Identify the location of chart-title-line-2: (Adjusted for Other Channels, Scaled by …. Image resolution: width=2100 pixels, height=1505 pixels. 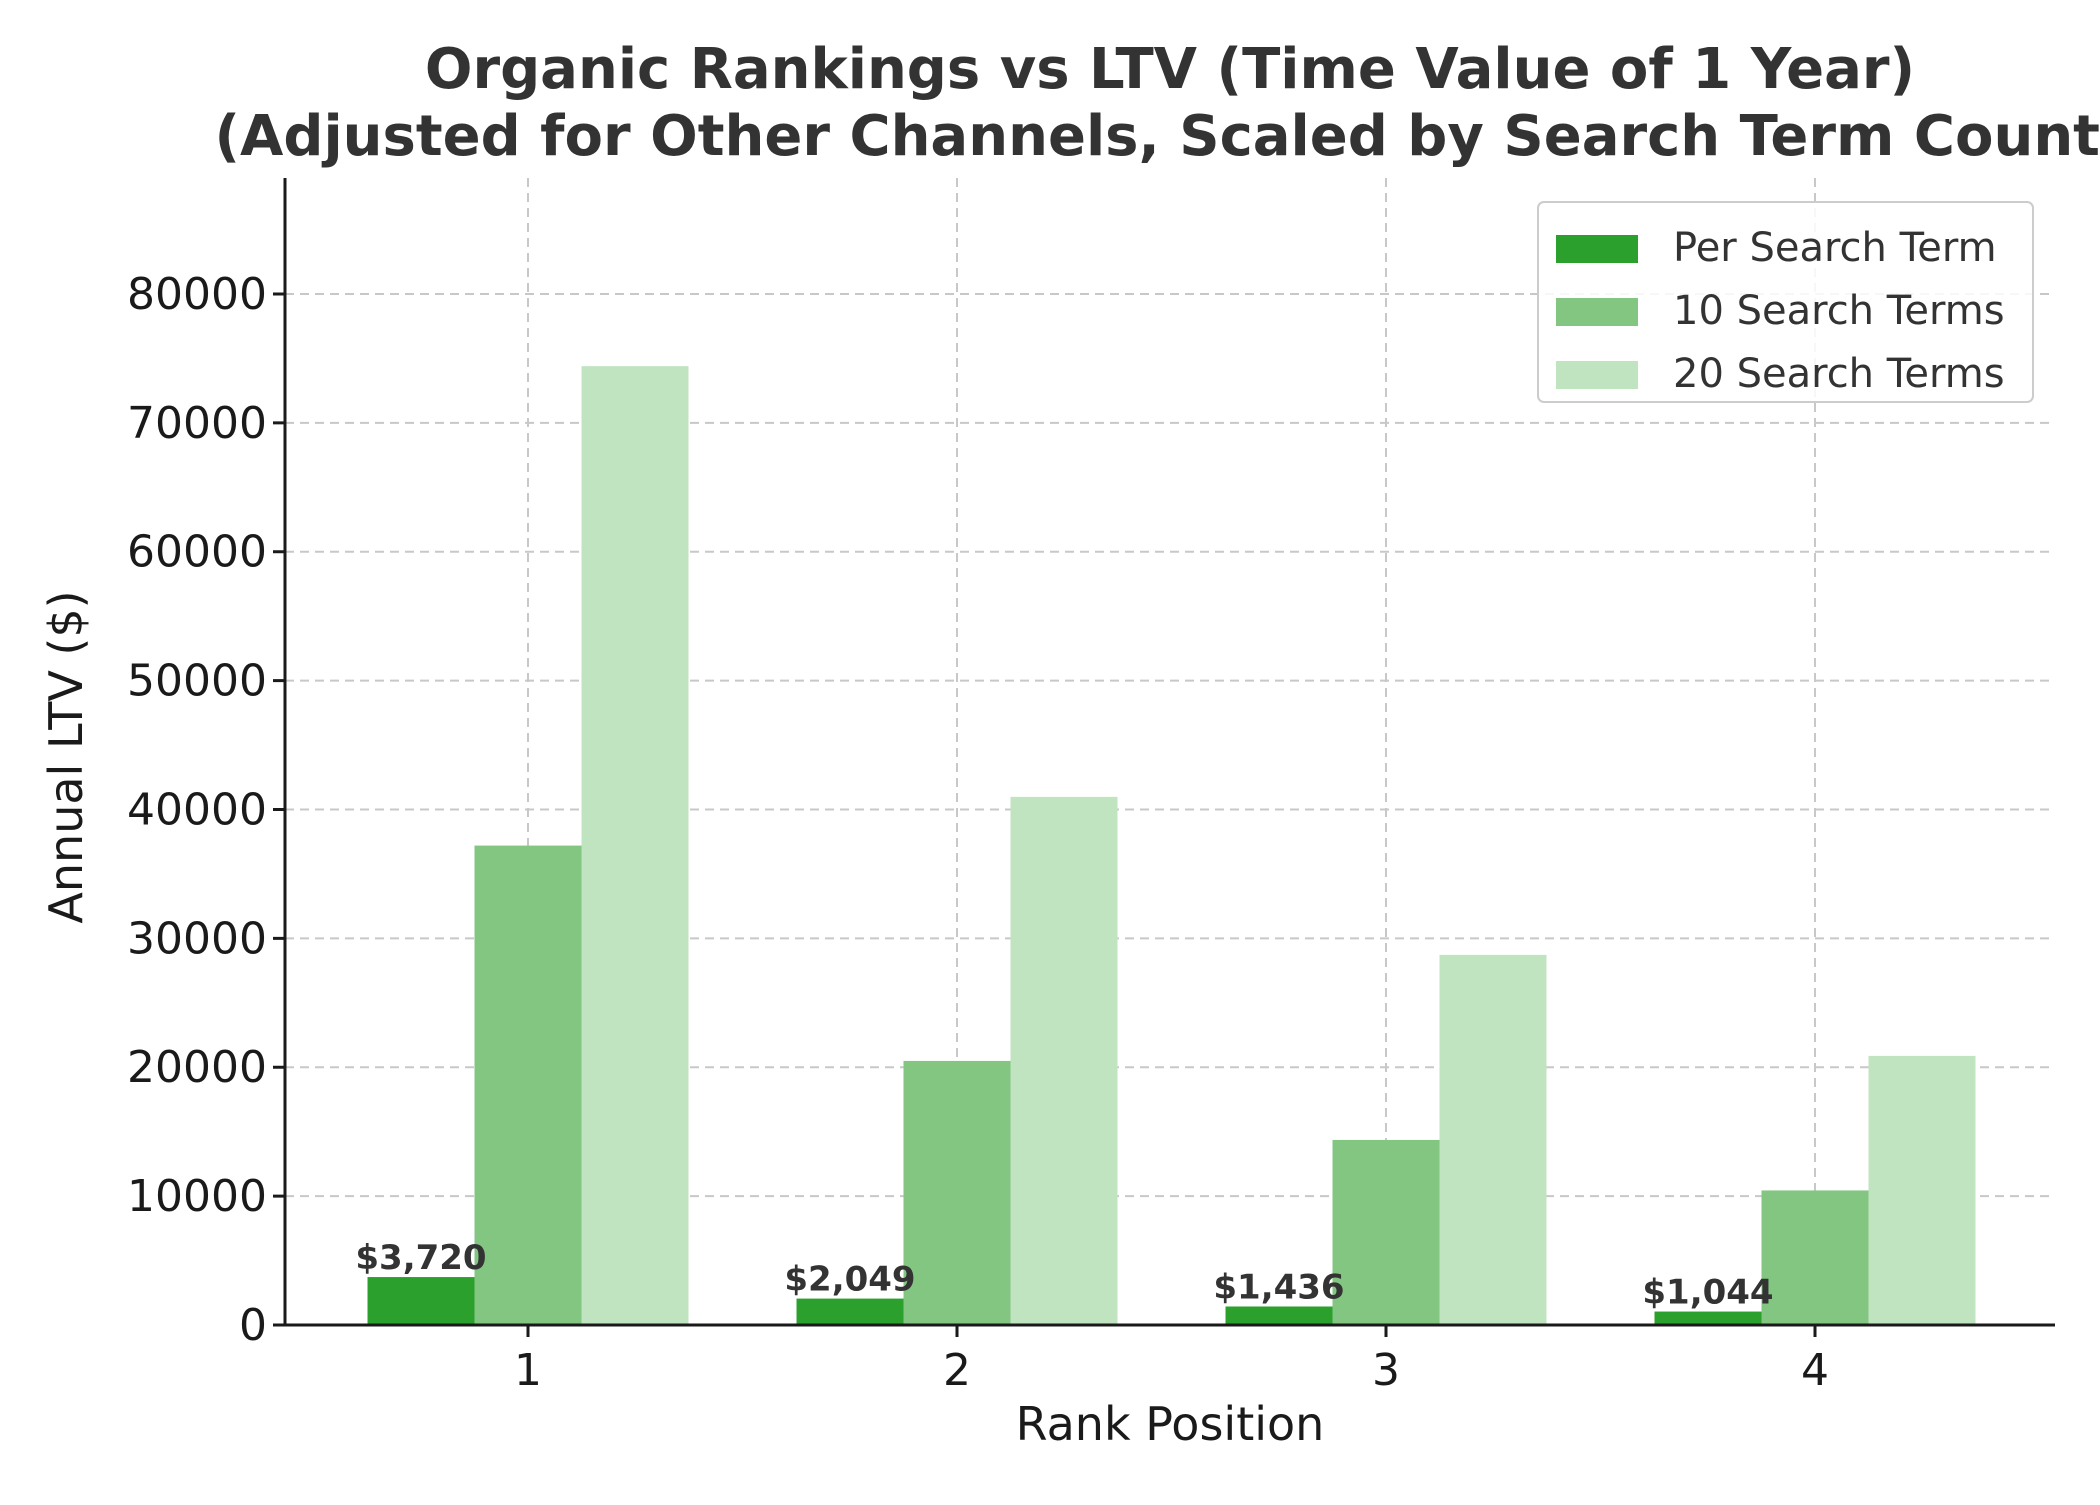
(1157, 136).